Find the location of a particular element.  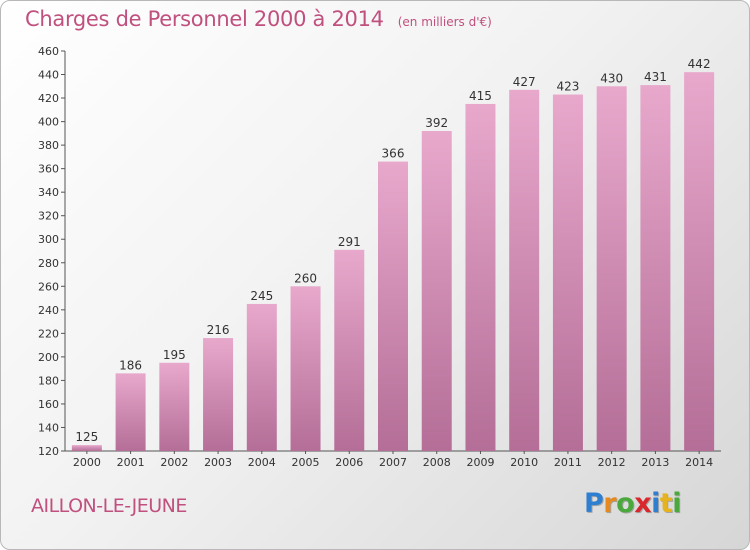

logo-letter: t is located at coordinates (666, 503).